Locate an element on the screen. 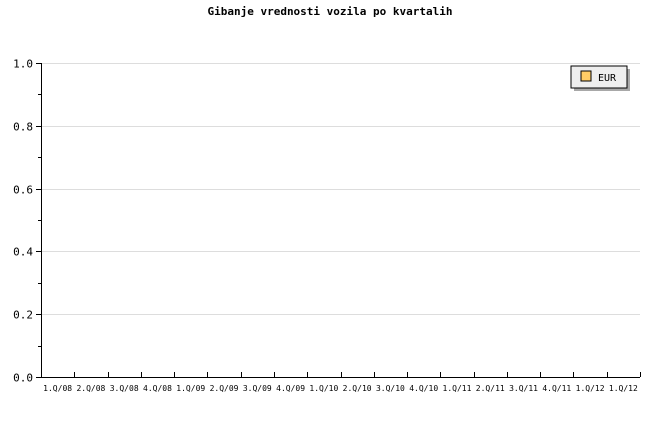 Image resolution: width=660 pixels, height=440 pixels. x-tick-label: 2.Q/09 is located at coordinates (224, 388).